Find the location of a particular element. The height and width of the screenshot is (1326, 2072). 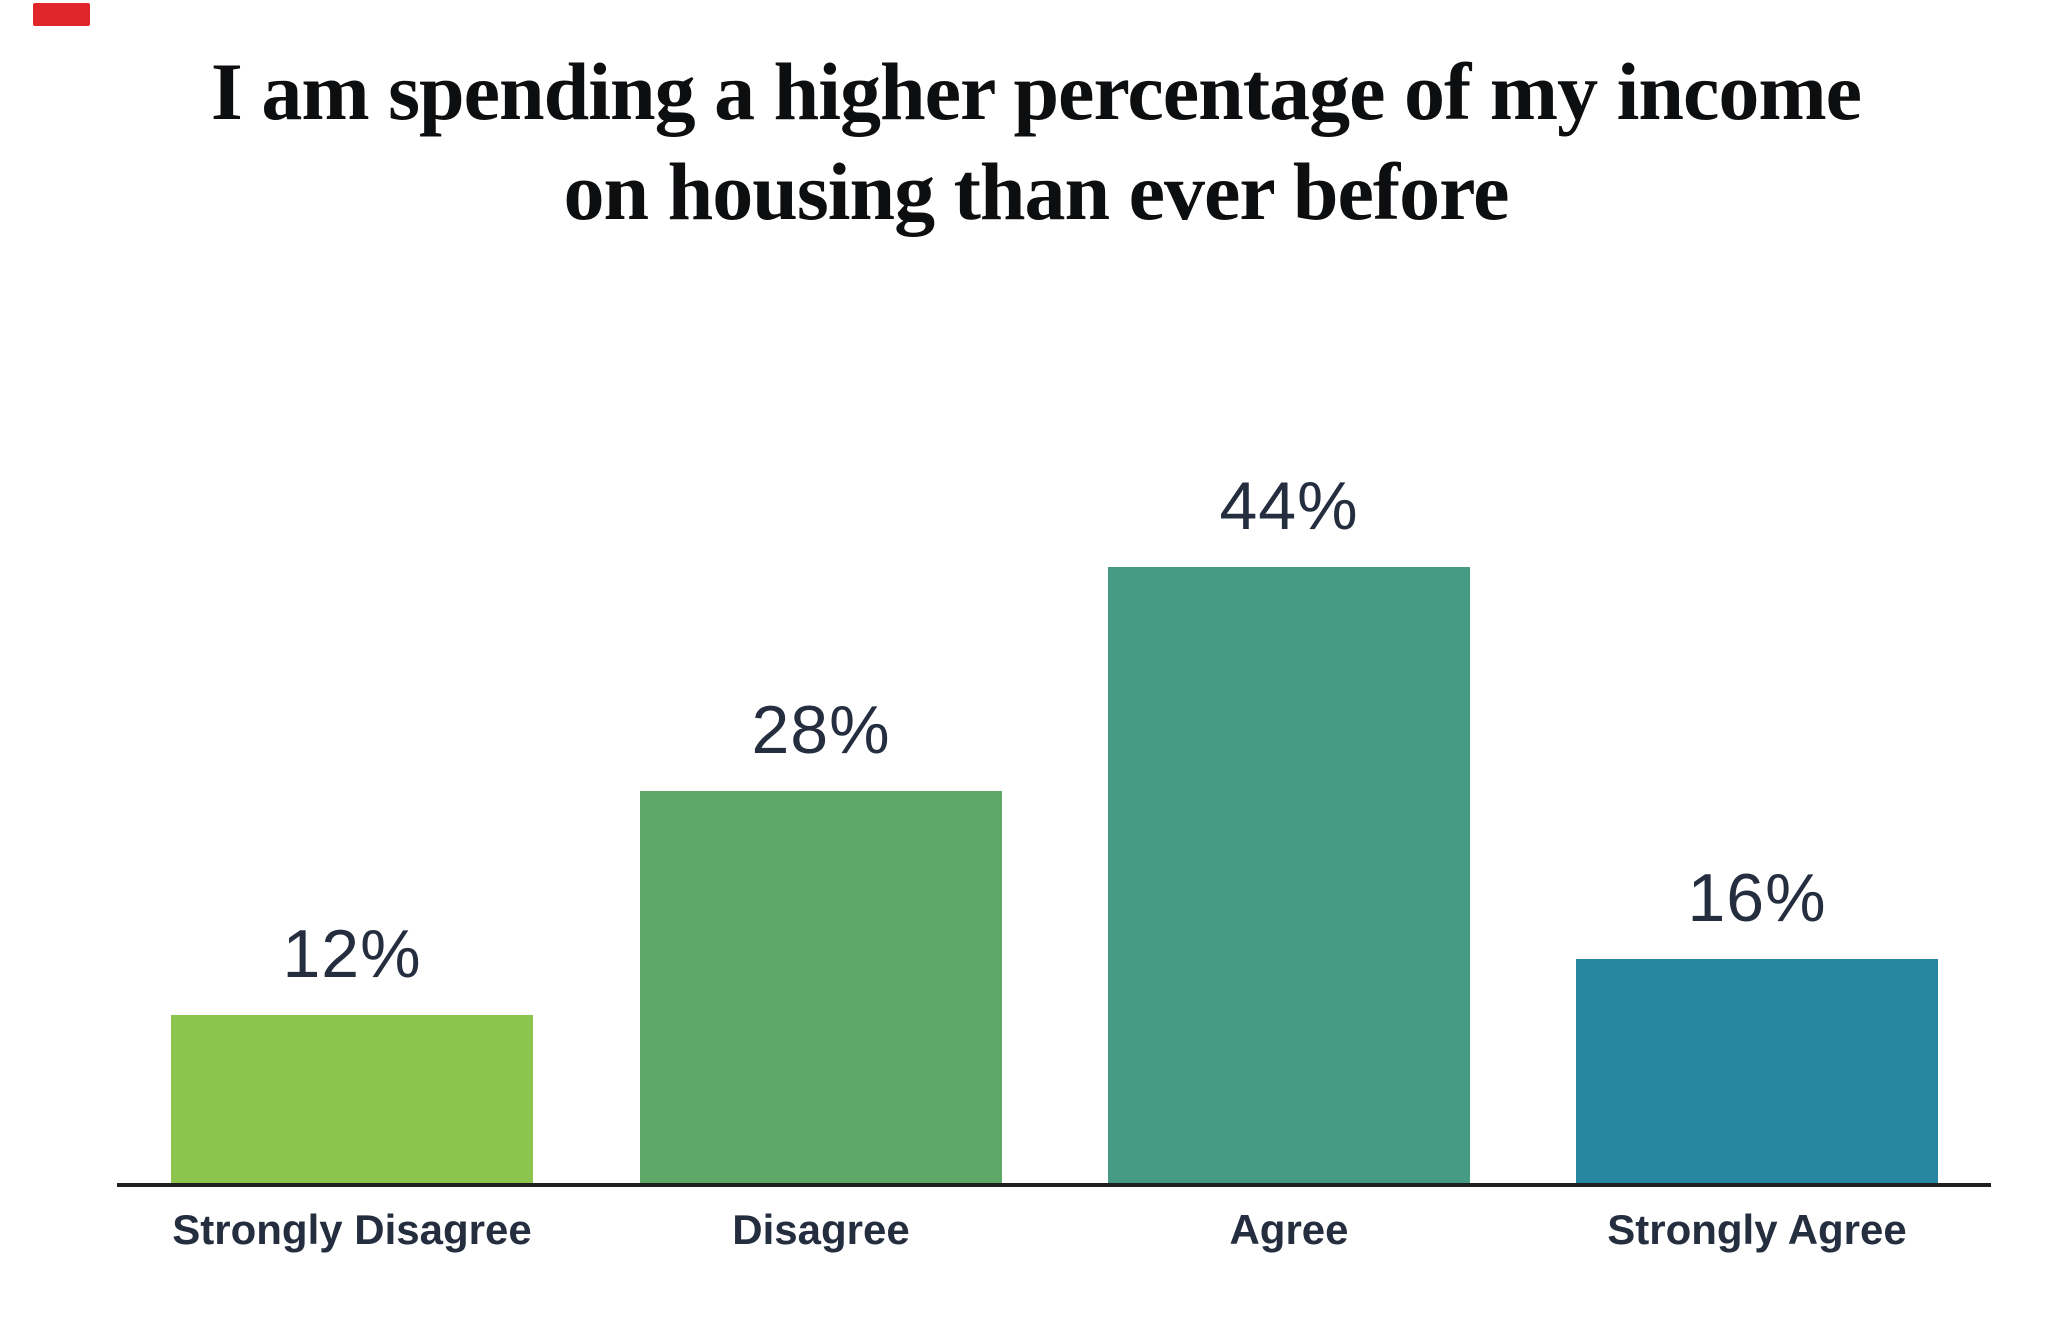

bar-value-label: 44% is located at coordinates (1289, 506).